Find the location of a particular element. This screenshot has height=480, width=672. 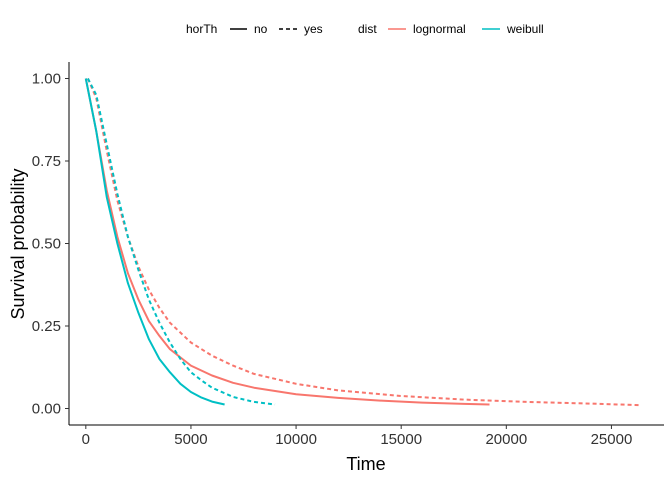

y-tick-label: 1.00 is located at coordinates (46, 79).